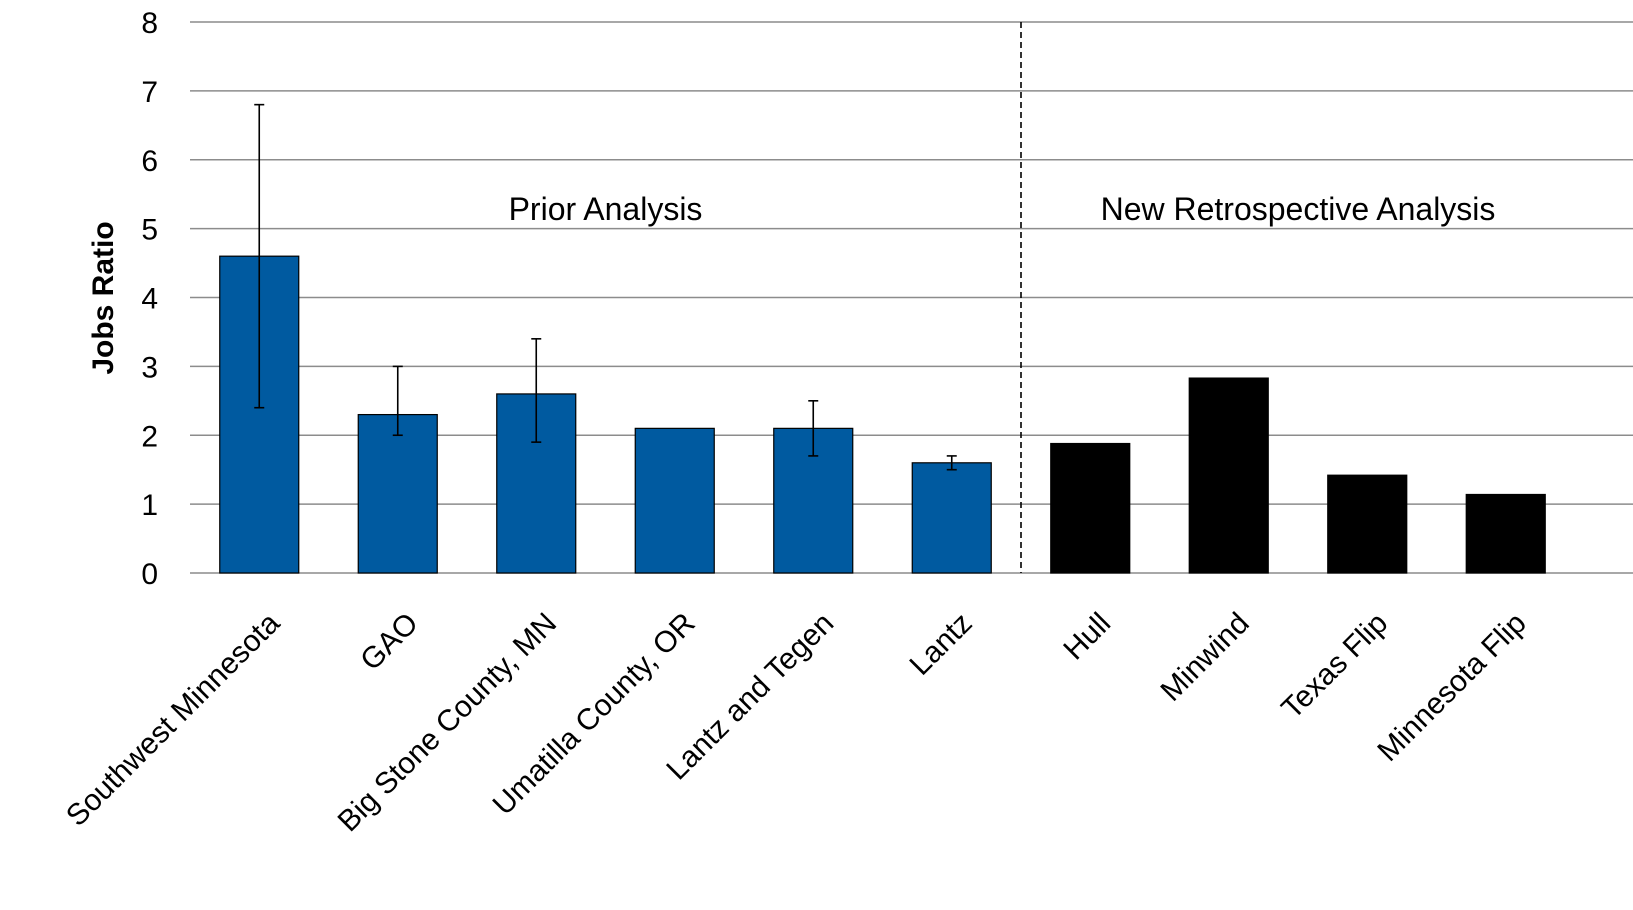  Describe the element at coordinates (173, 719) in the screenshot. I see `x-category-label: Southwest Minnesota` at that location.